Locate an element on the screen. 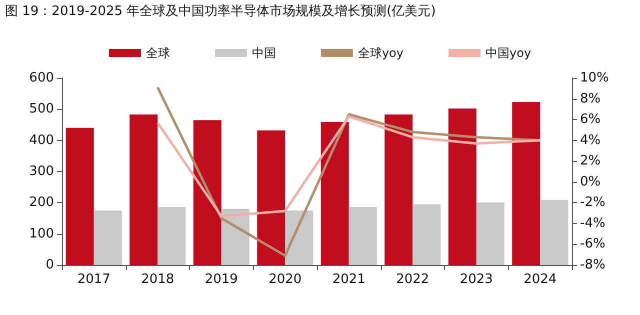 This screenshot has width=640, height=315. y-tick-label: 100 is located at coordinates (41, 234).